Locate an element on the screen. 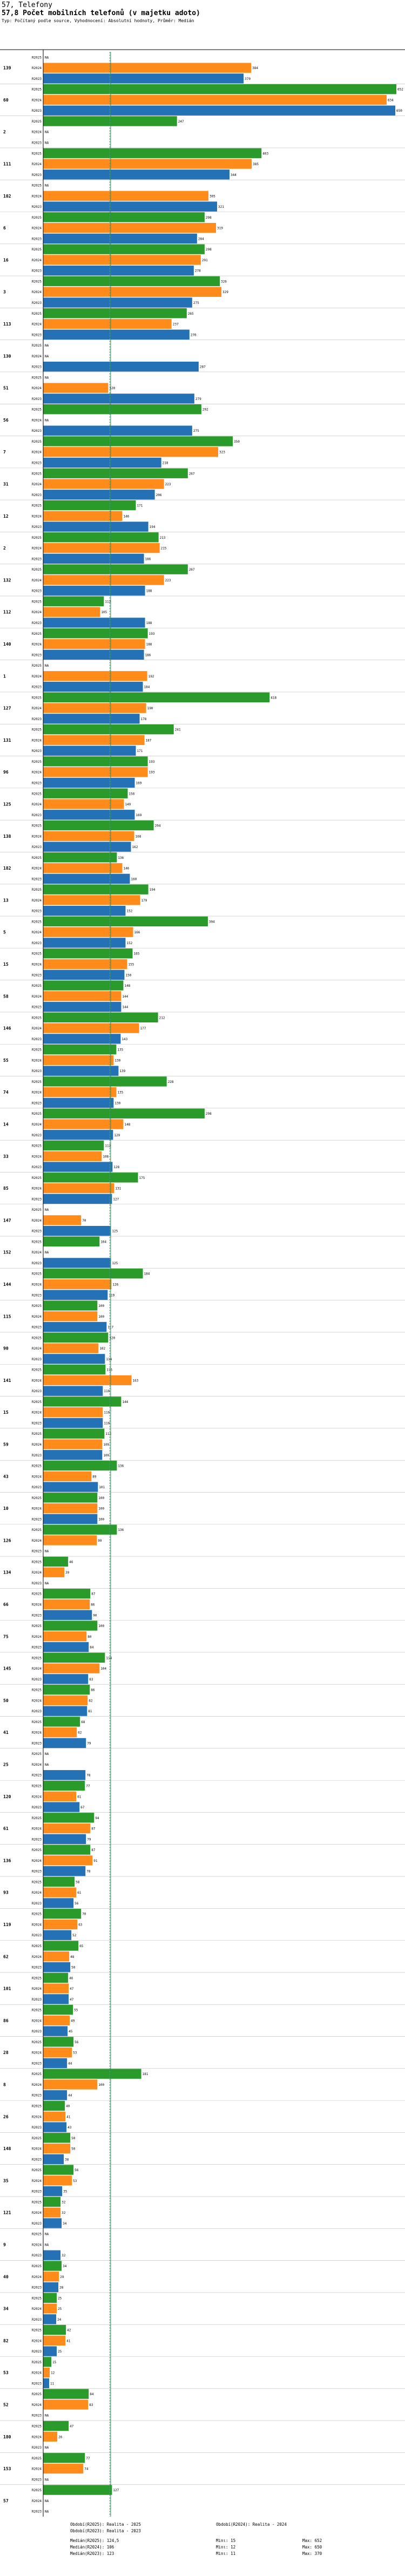 The image size is (405, 2576). value-label: 84 is located at coordinates (92, 2394).